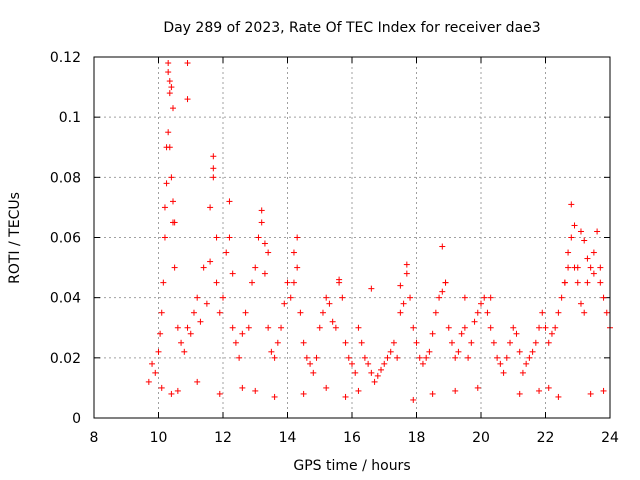 This screenshot has height=480, width=640. Describe the element at coordinates (65, 58) in the screenshot. I see `y-tick-label: 0.12` at that location.